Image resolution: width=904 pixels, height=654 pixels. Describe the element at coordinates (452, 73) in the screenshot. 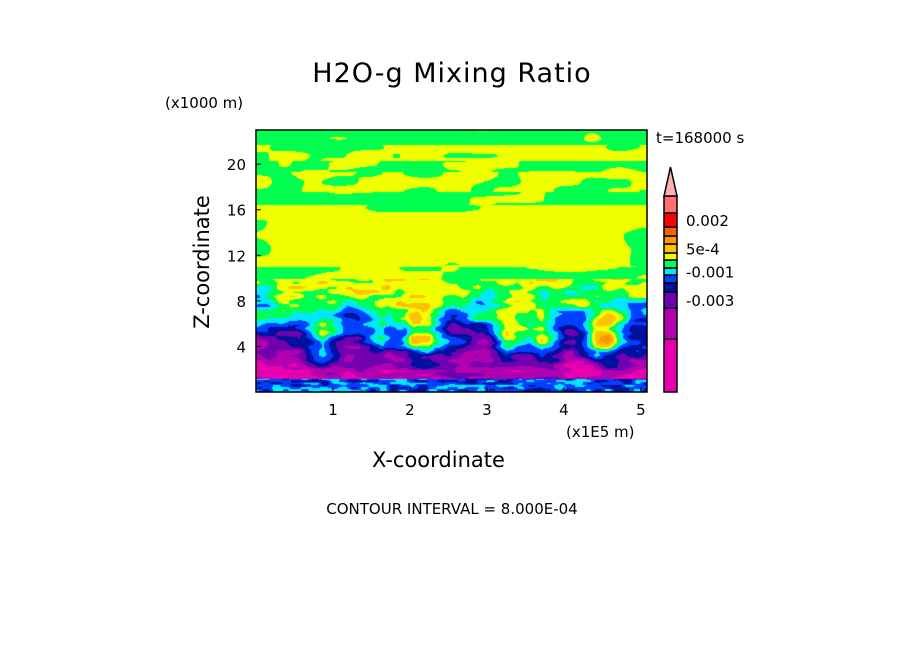

I see `chart-title: H2O-g Mixing Ratio` at that location.